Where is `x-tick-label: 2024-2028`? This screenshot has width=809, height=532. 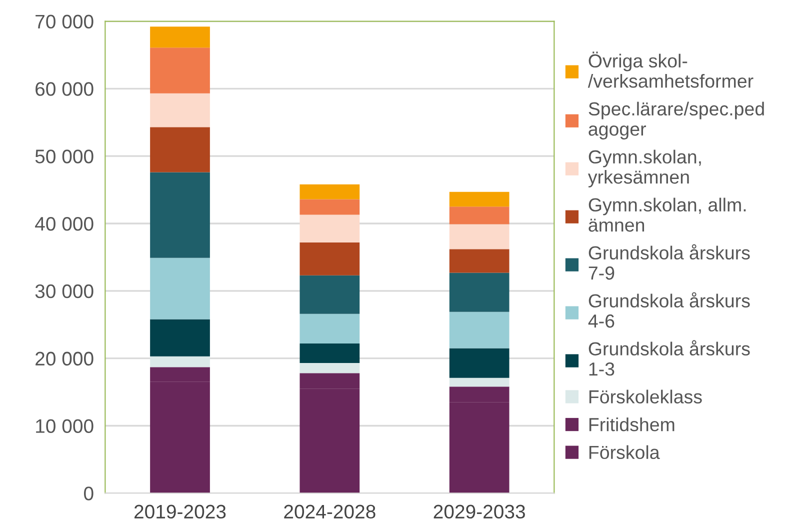
x-tick-label: 2024-2028 is located at coordinates (330, 511).